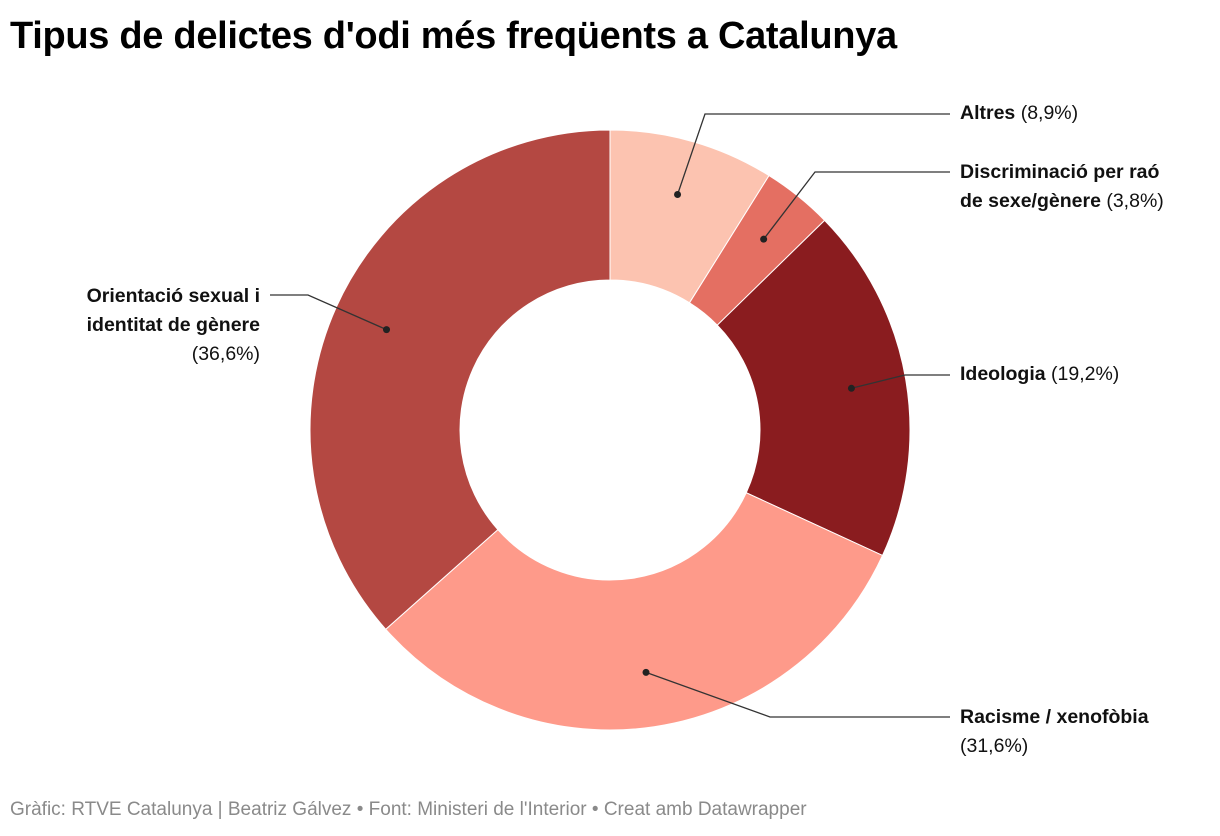 The height and width of the screenshot is (836, 1220). What do you see at coordinates (328, 312) in the screenshot?
I see `leader-line-orientacio` at bounding box center [328, 312].